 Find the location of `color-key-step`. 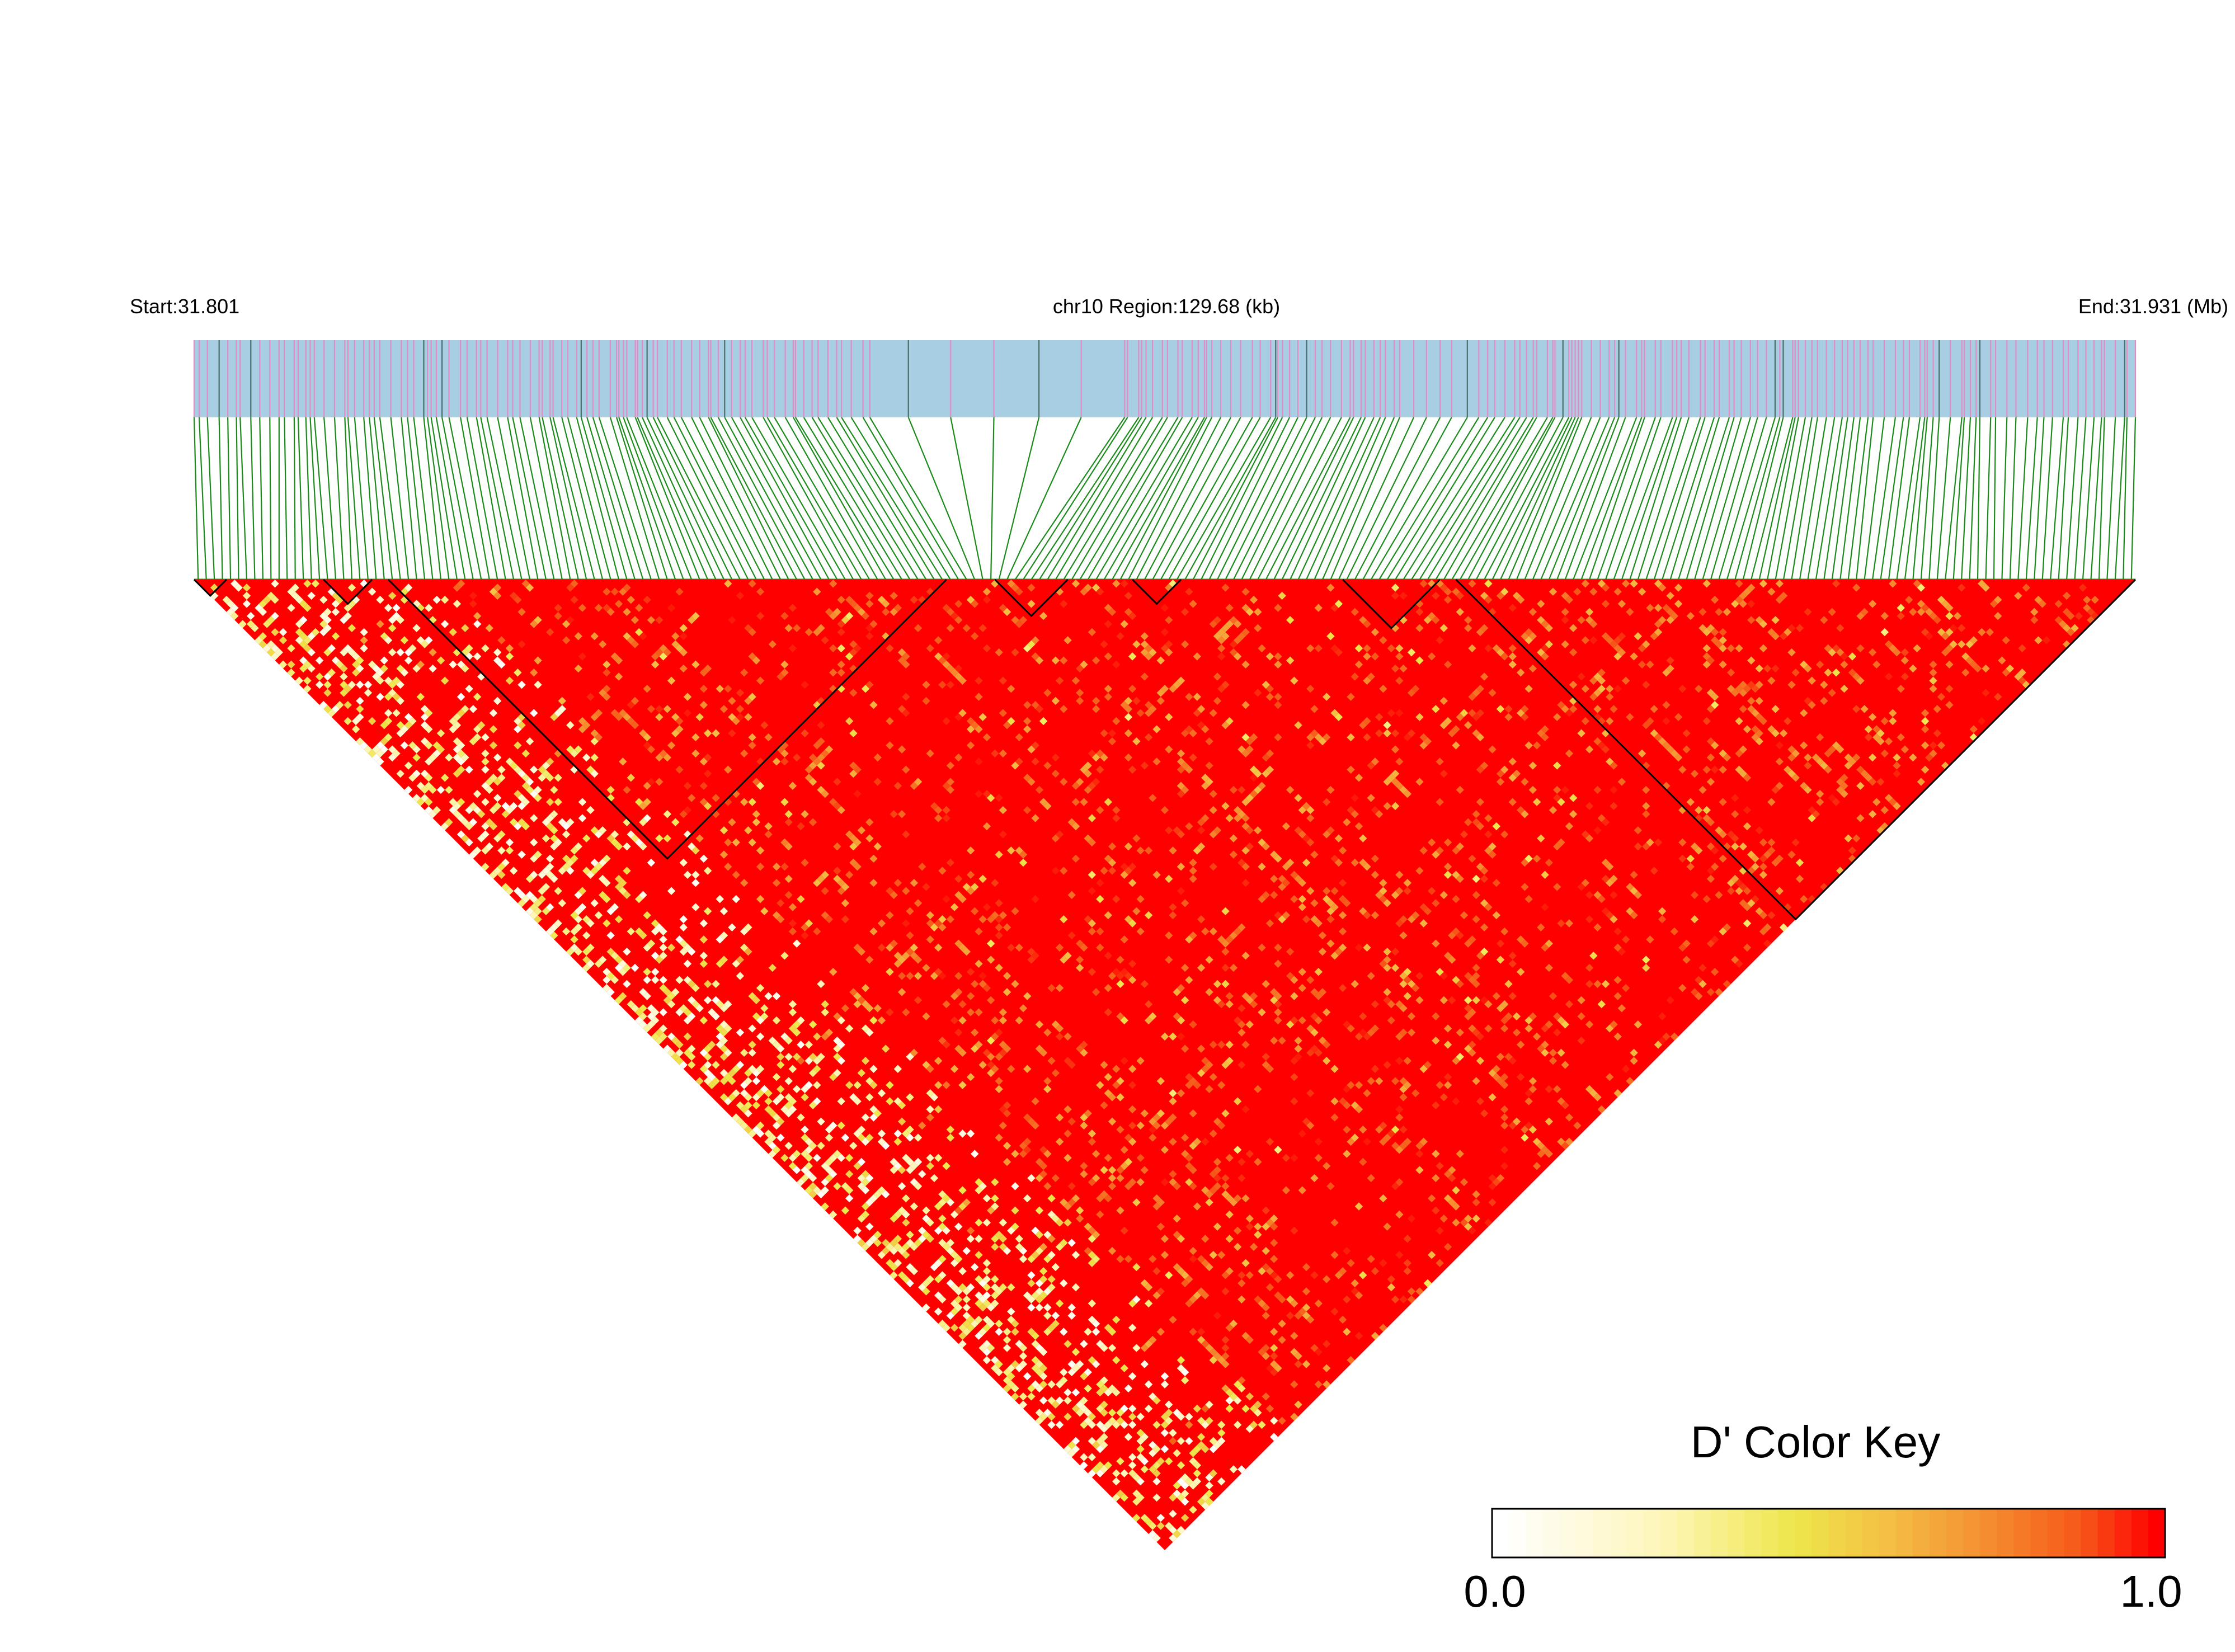

color-key-step is located at coordinates (1719, 1533).